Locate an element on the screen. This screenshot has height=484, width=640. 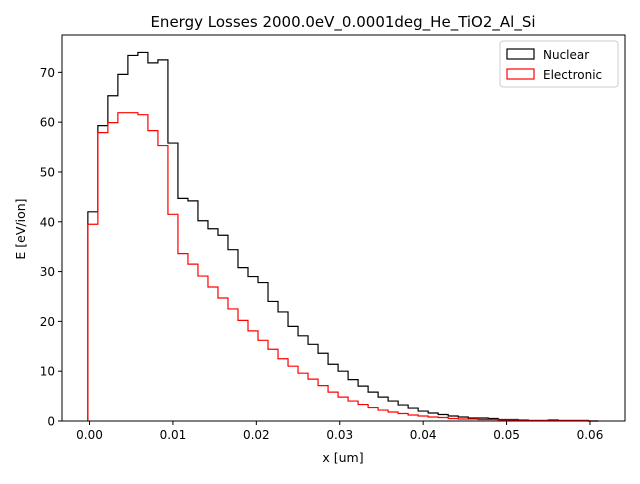
x-tick-label: 0.00 is located at coordinates (89, 435).